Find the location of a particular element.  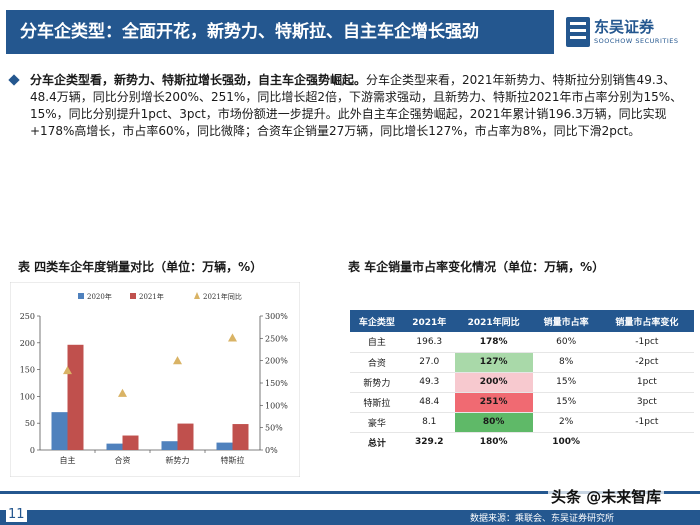

chart-title: 表 四类车企年度销量对比（单位：万辆，%） is located at coordinates (140, 267).